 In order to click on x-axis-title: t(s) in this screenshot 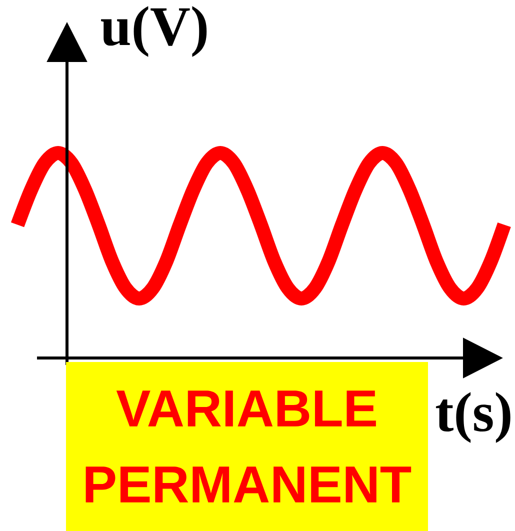, I will do `click(473, 417)`.